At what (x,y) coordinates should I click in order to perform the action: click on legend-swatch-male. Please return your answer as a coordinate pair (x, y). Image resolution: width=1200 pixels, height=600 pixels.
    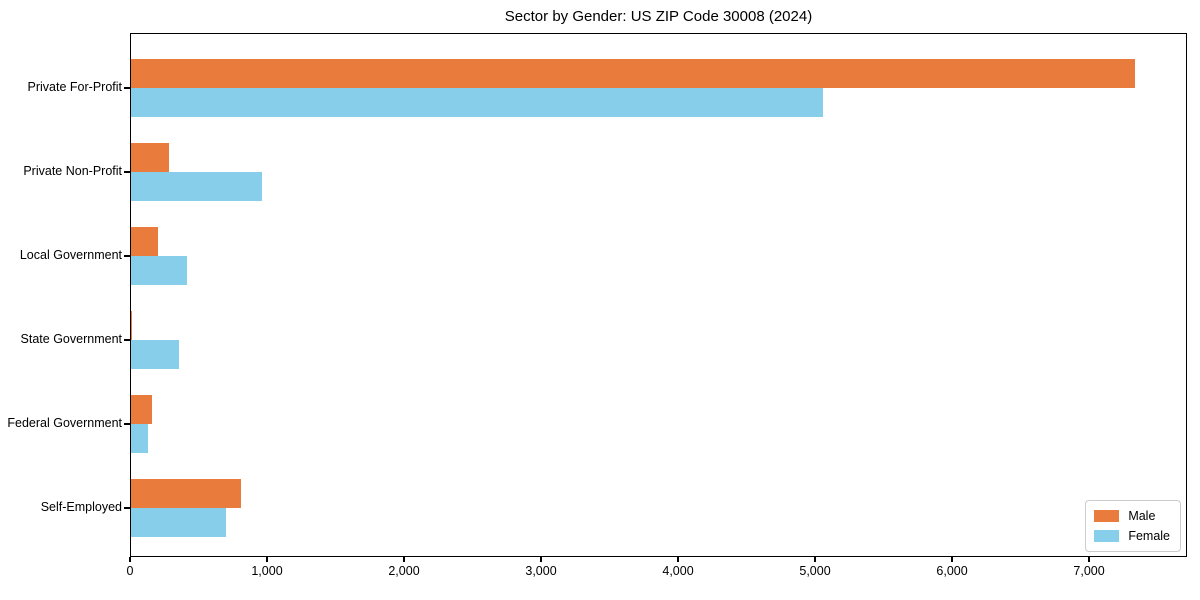
    Looking at the image, I should click on (1107, 516).